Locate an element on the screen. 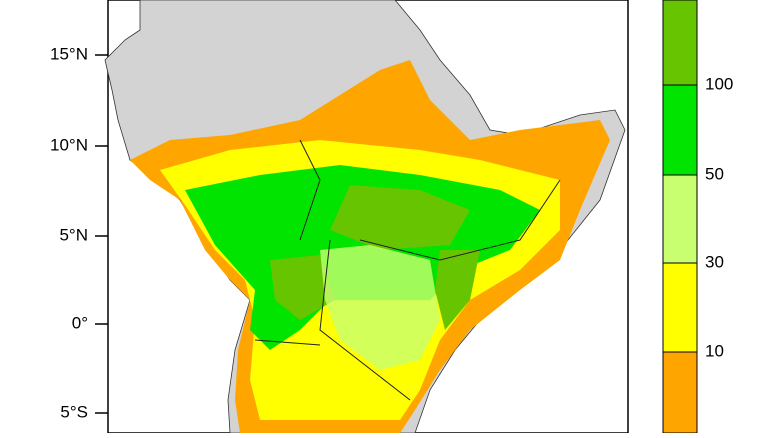 Image resolution: width=770 pixels, height=438 pixels. lat-label: 5°N is located at coordinates (73, 234).